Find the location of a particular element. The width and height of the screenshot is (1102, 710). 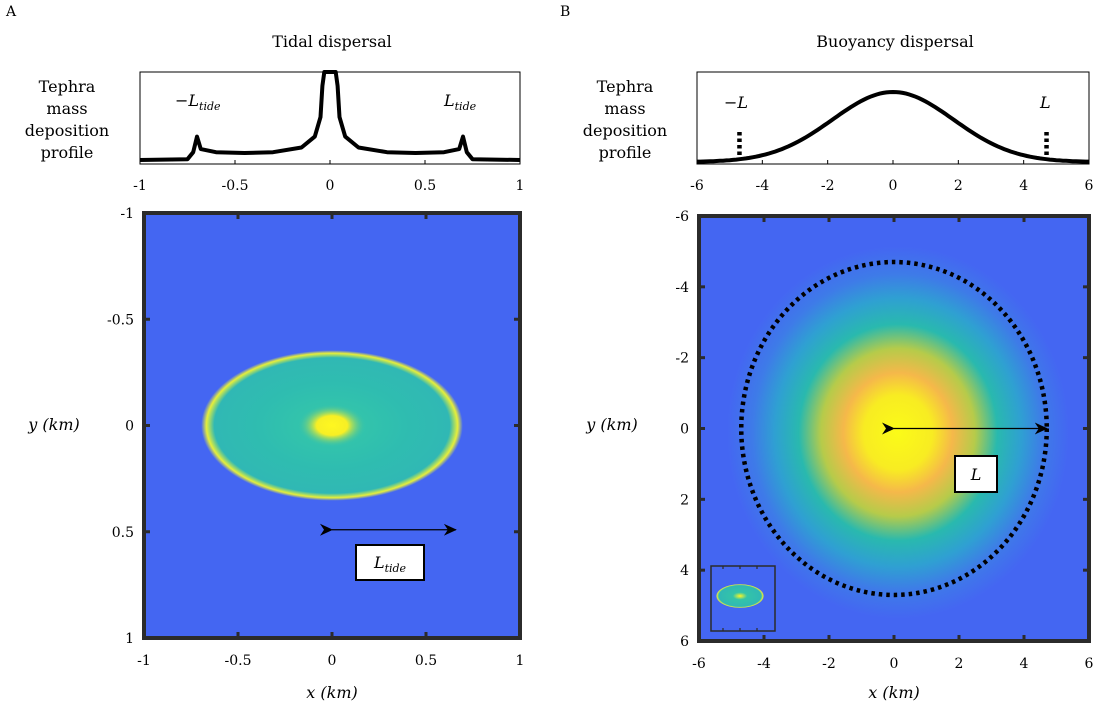

profile-chart-buoyancy: -6 -4 -2 0 2 4 6 −L L is located at coordinates (892, 132).